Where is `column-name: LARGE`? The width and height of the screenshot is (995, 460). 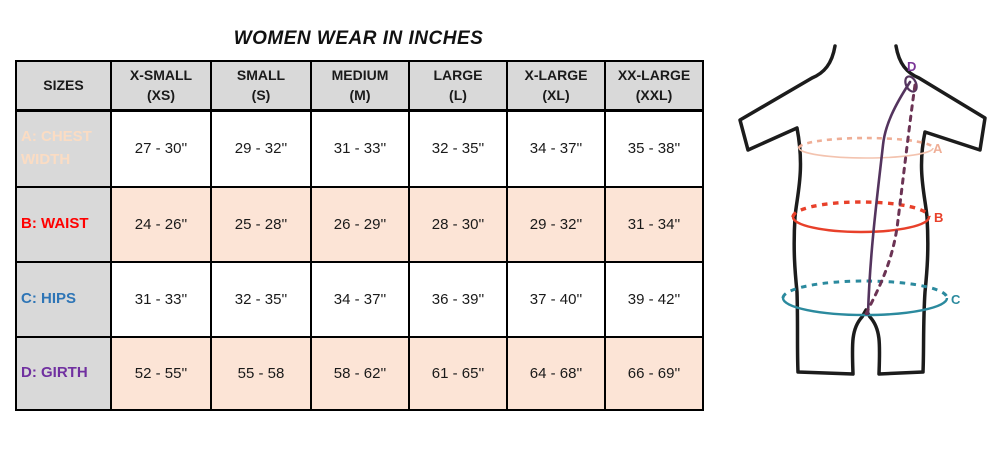 column-name: LARGE is located at coordinates (458, 75).